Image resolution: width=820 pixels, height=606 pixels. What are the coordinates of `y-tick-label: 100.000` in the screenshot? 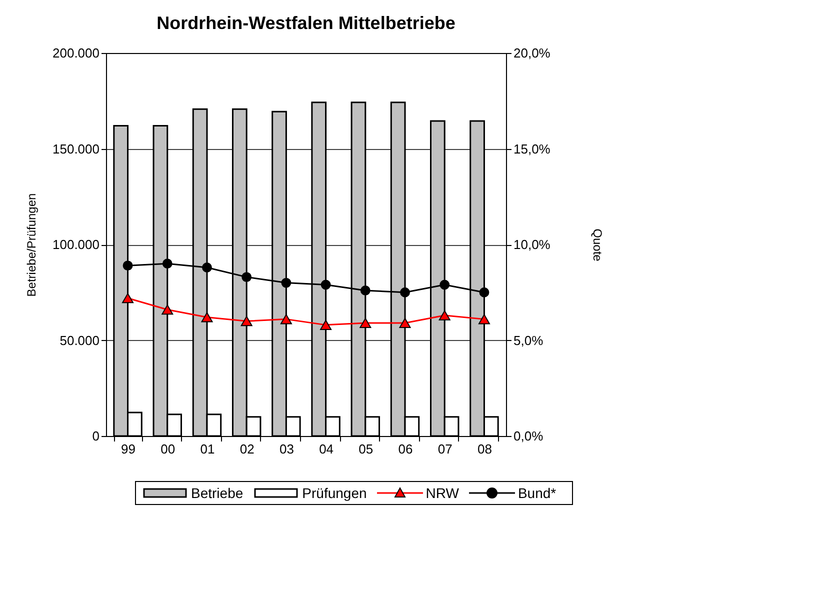 It's located at (76, 244).